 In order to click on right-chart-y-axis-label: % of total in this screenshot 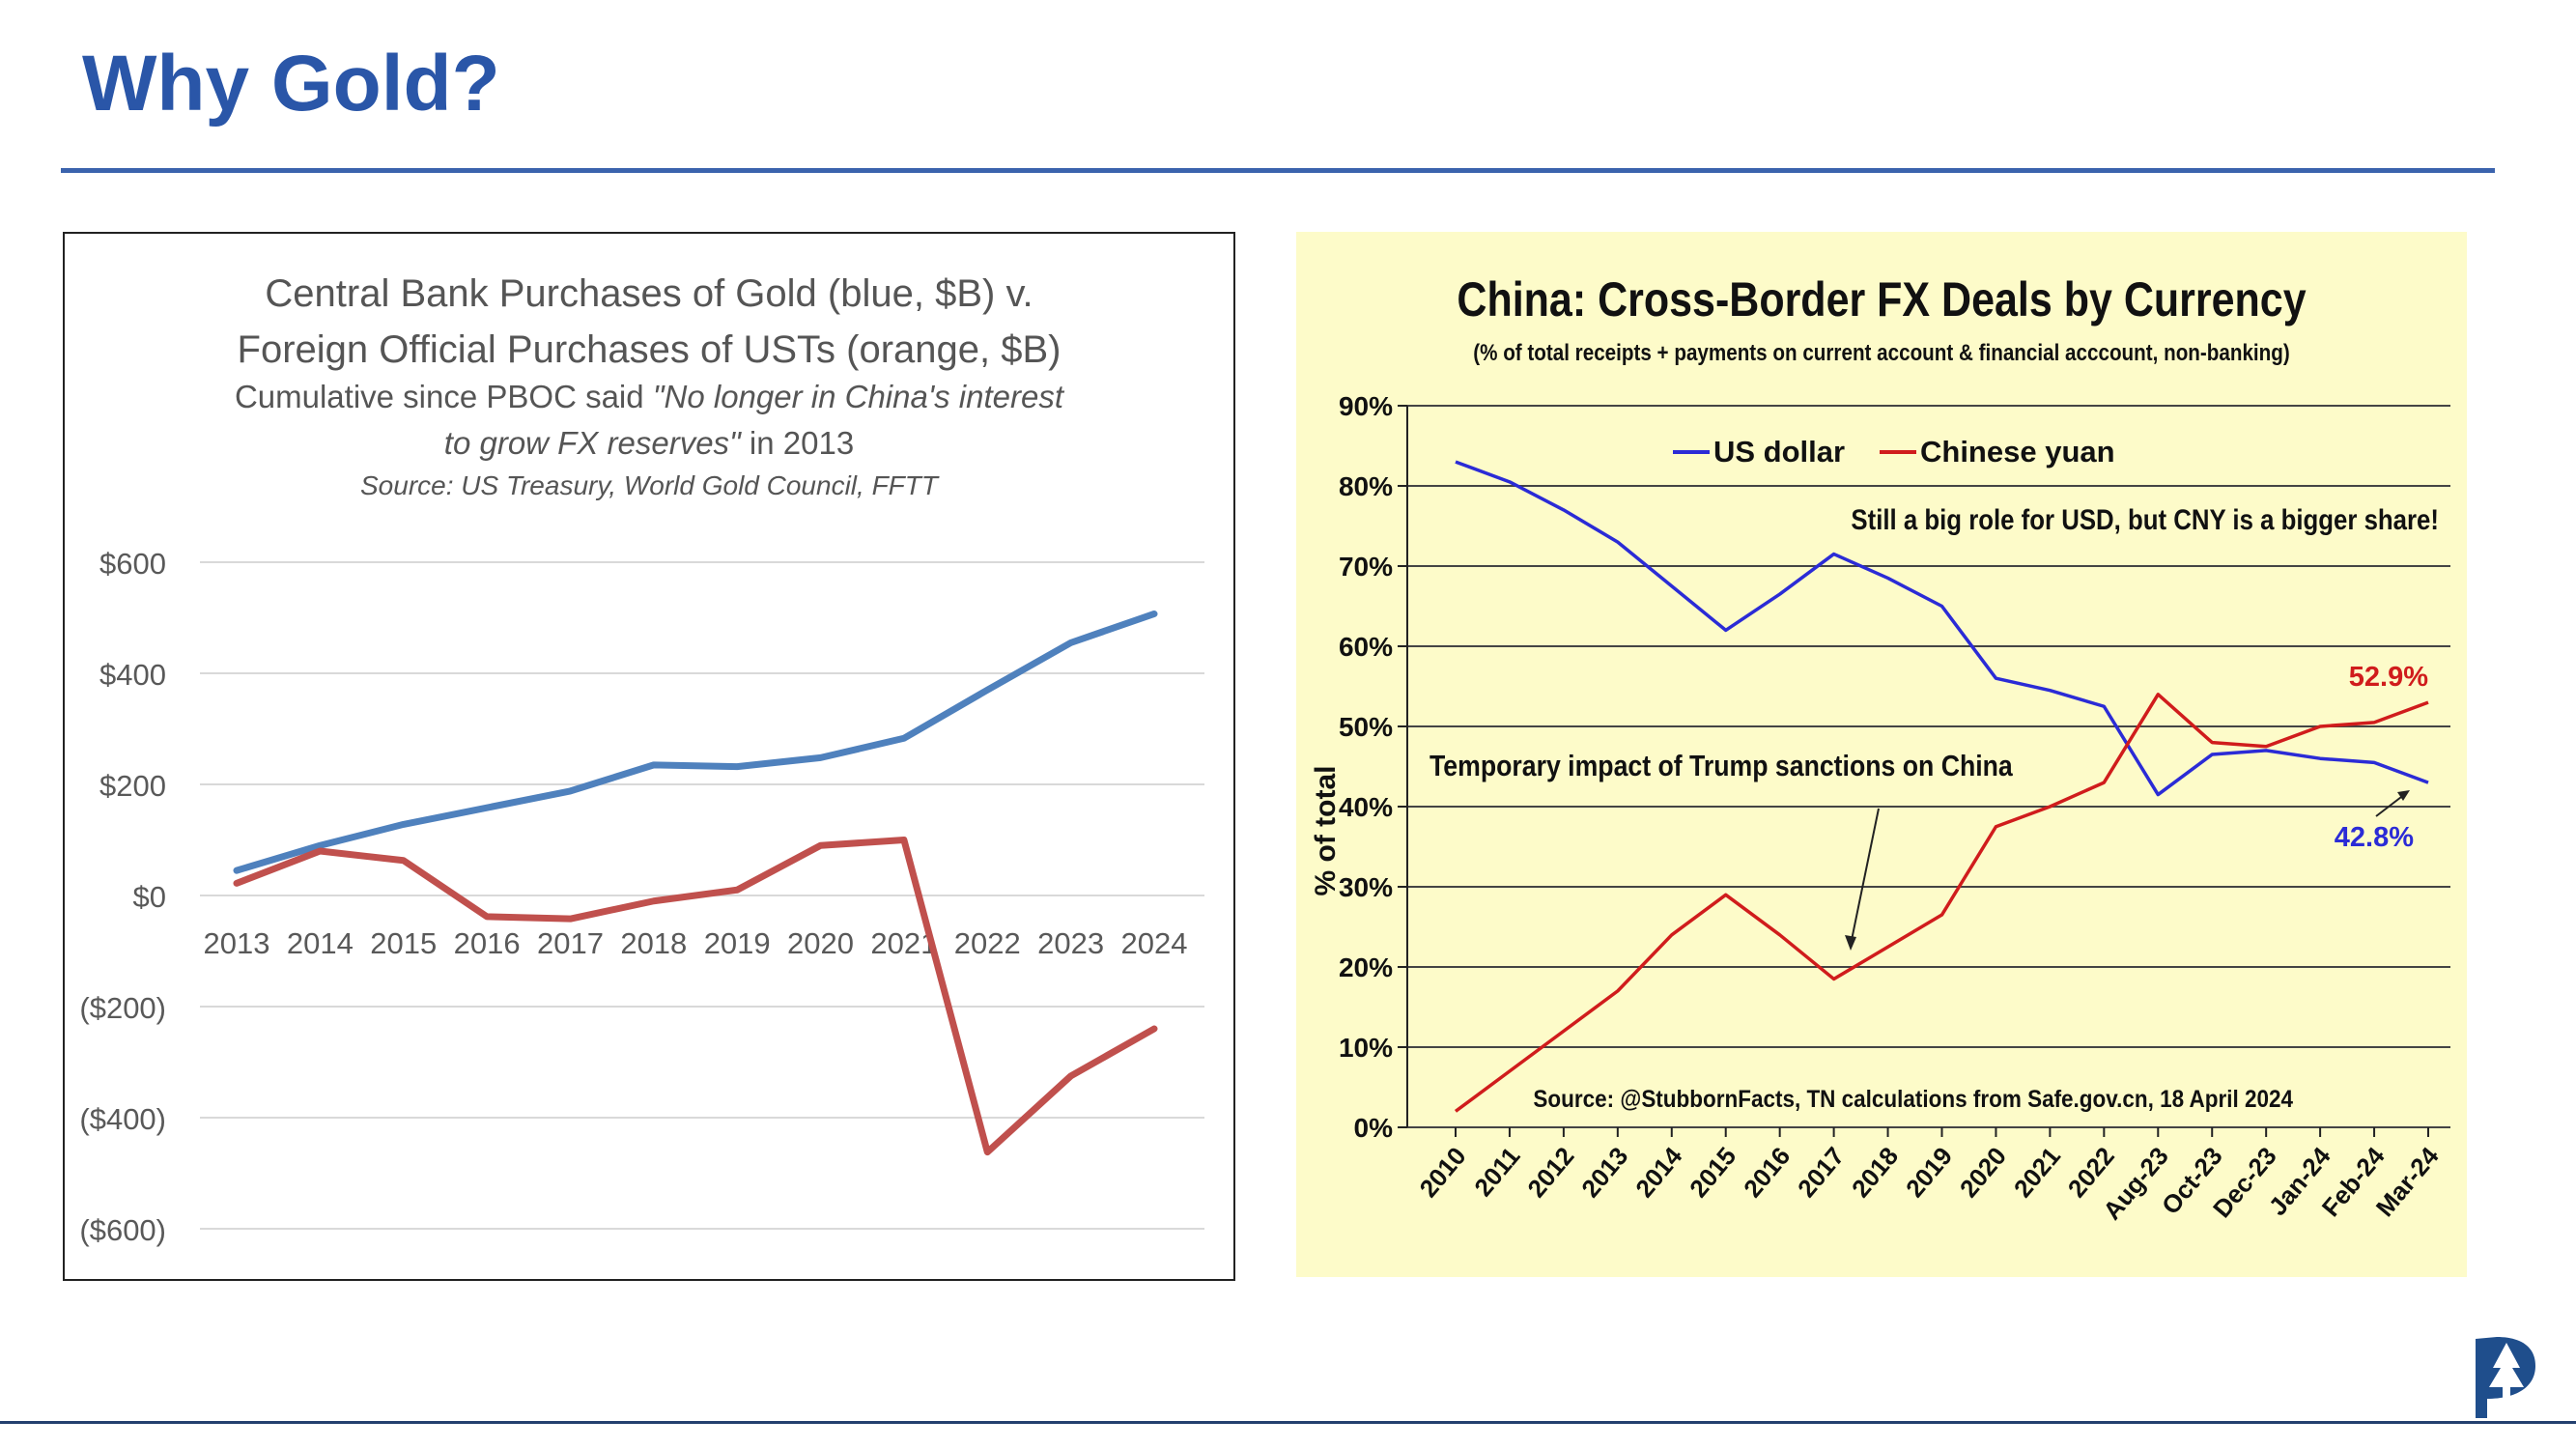, I will do `click(1326, 831)`.